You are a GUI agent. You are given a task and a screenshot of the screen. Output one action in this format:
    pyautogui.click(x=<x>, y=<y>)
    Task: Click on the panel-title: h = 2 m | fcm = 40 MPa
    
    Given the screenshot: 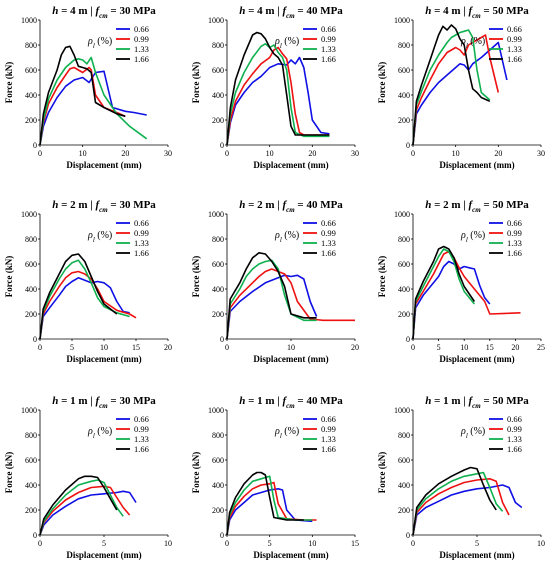 What is the action you would take?
    pyautogui.click(x=291, y=206)
    